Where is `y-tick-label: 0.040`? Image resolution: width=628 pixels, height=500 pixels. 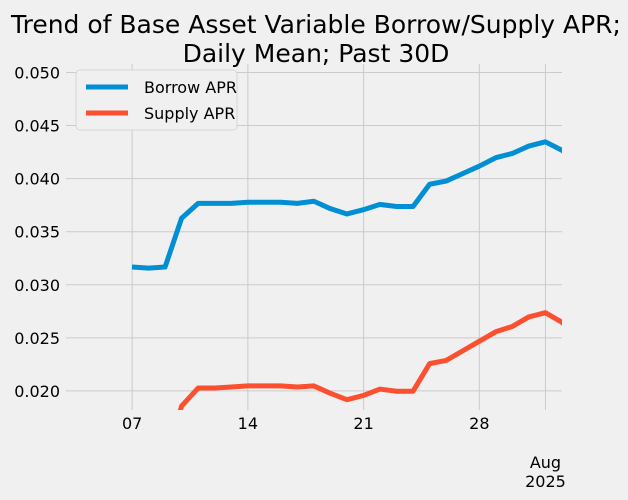
y-tick-label: 0.040 is located at coordinates (37, 179).